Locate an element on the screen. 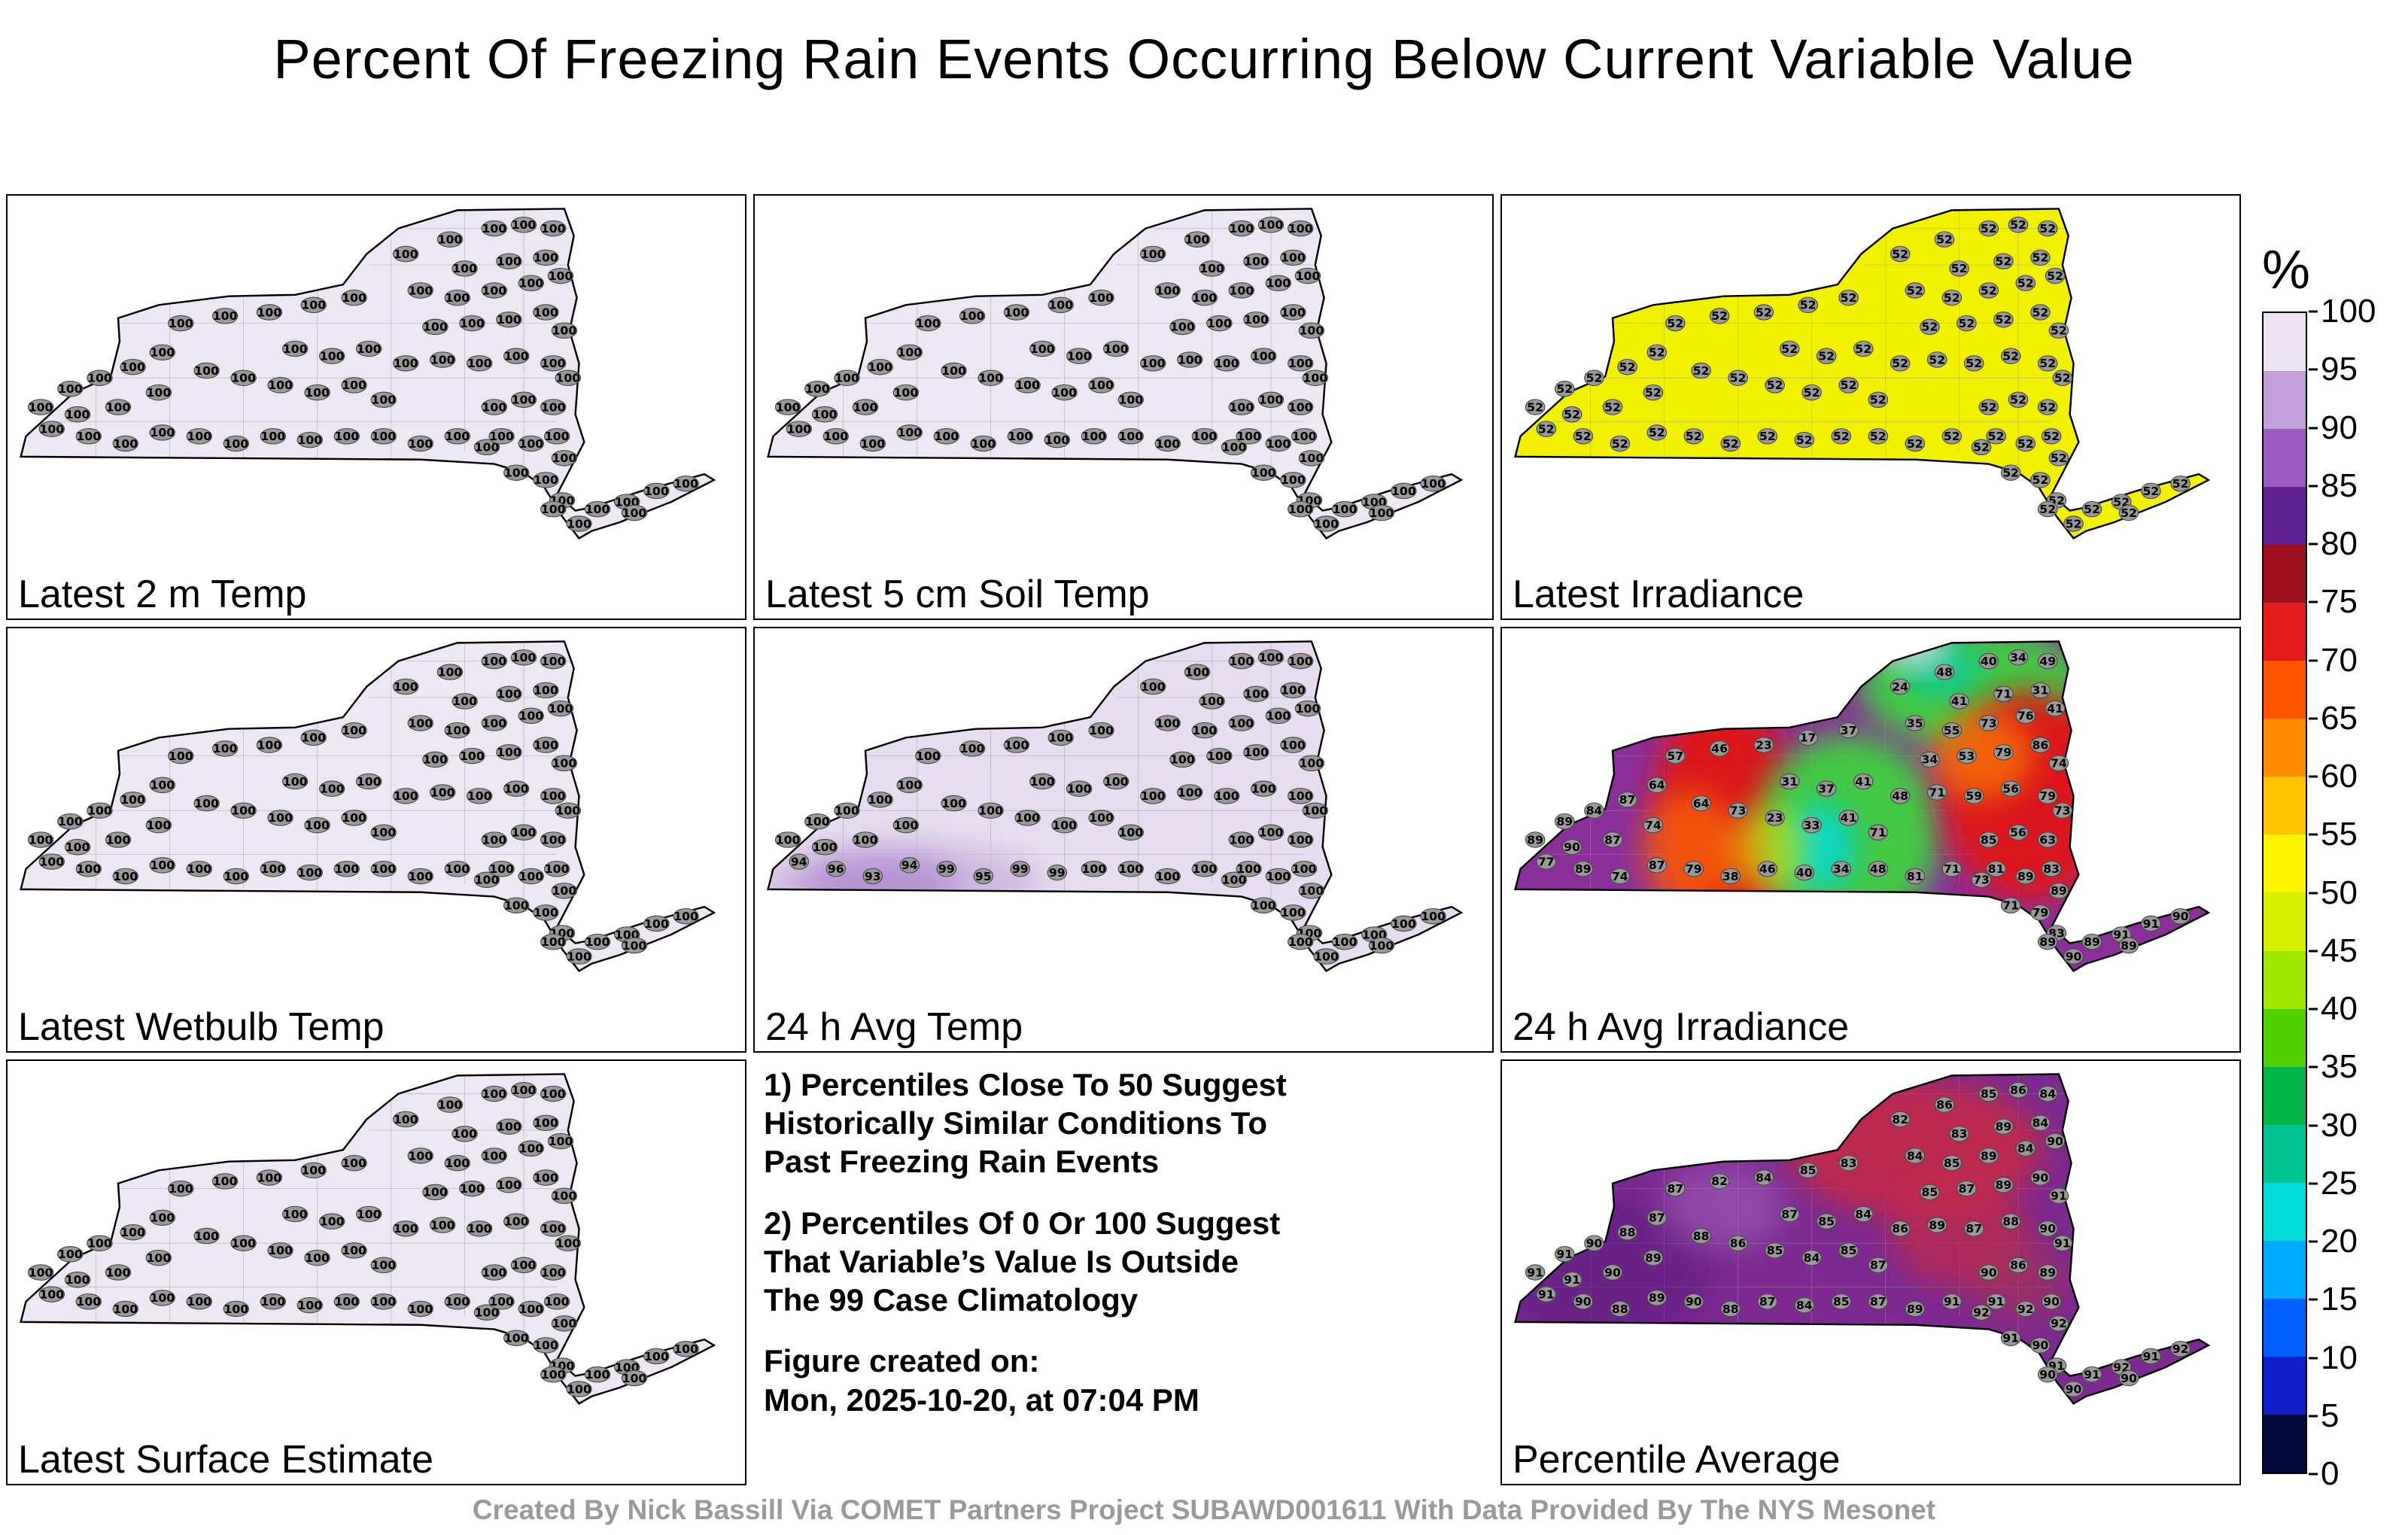 The height and width of the screenshot is (1535, 2408). colorbar-tick-label: 25 is located at coordinates (2333, 1183).